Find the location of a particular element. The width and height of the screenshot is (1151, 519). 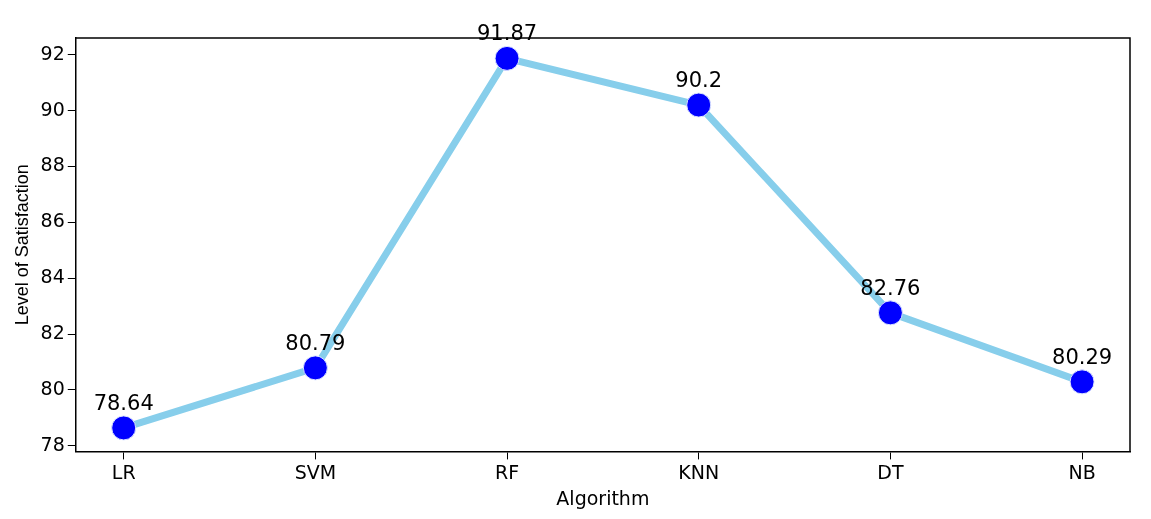

data-label: 80.79 is located at coordinates (315, 342).